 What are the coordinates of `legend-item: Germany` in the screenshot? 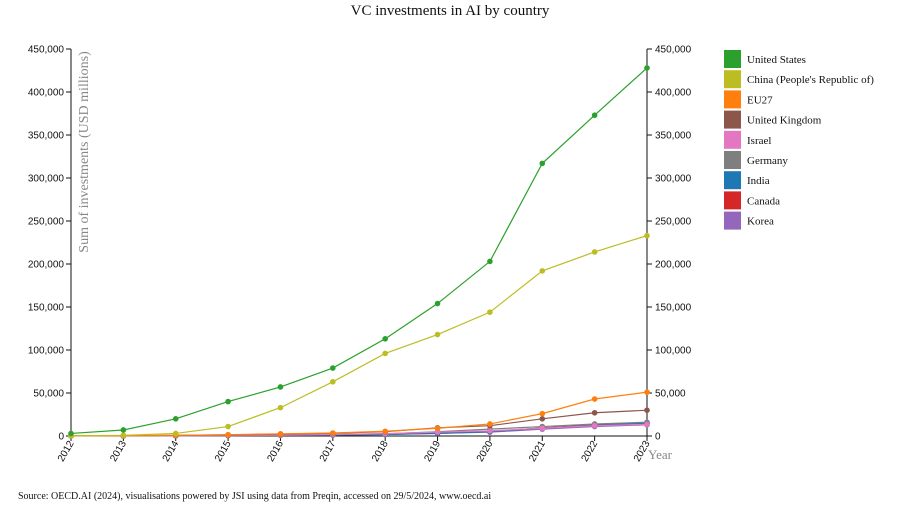 It's located at (756, 160).